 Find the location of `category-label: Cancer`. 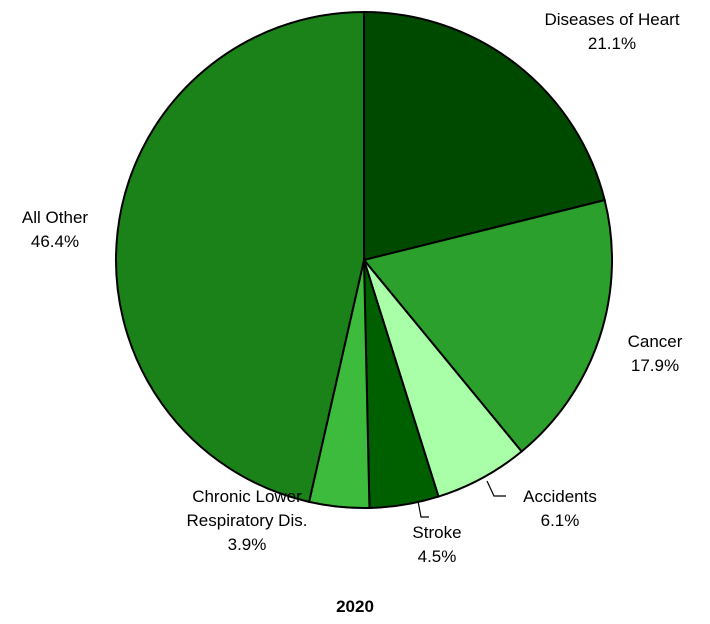

category-label: Cancer is located at coordinates (655, 341).